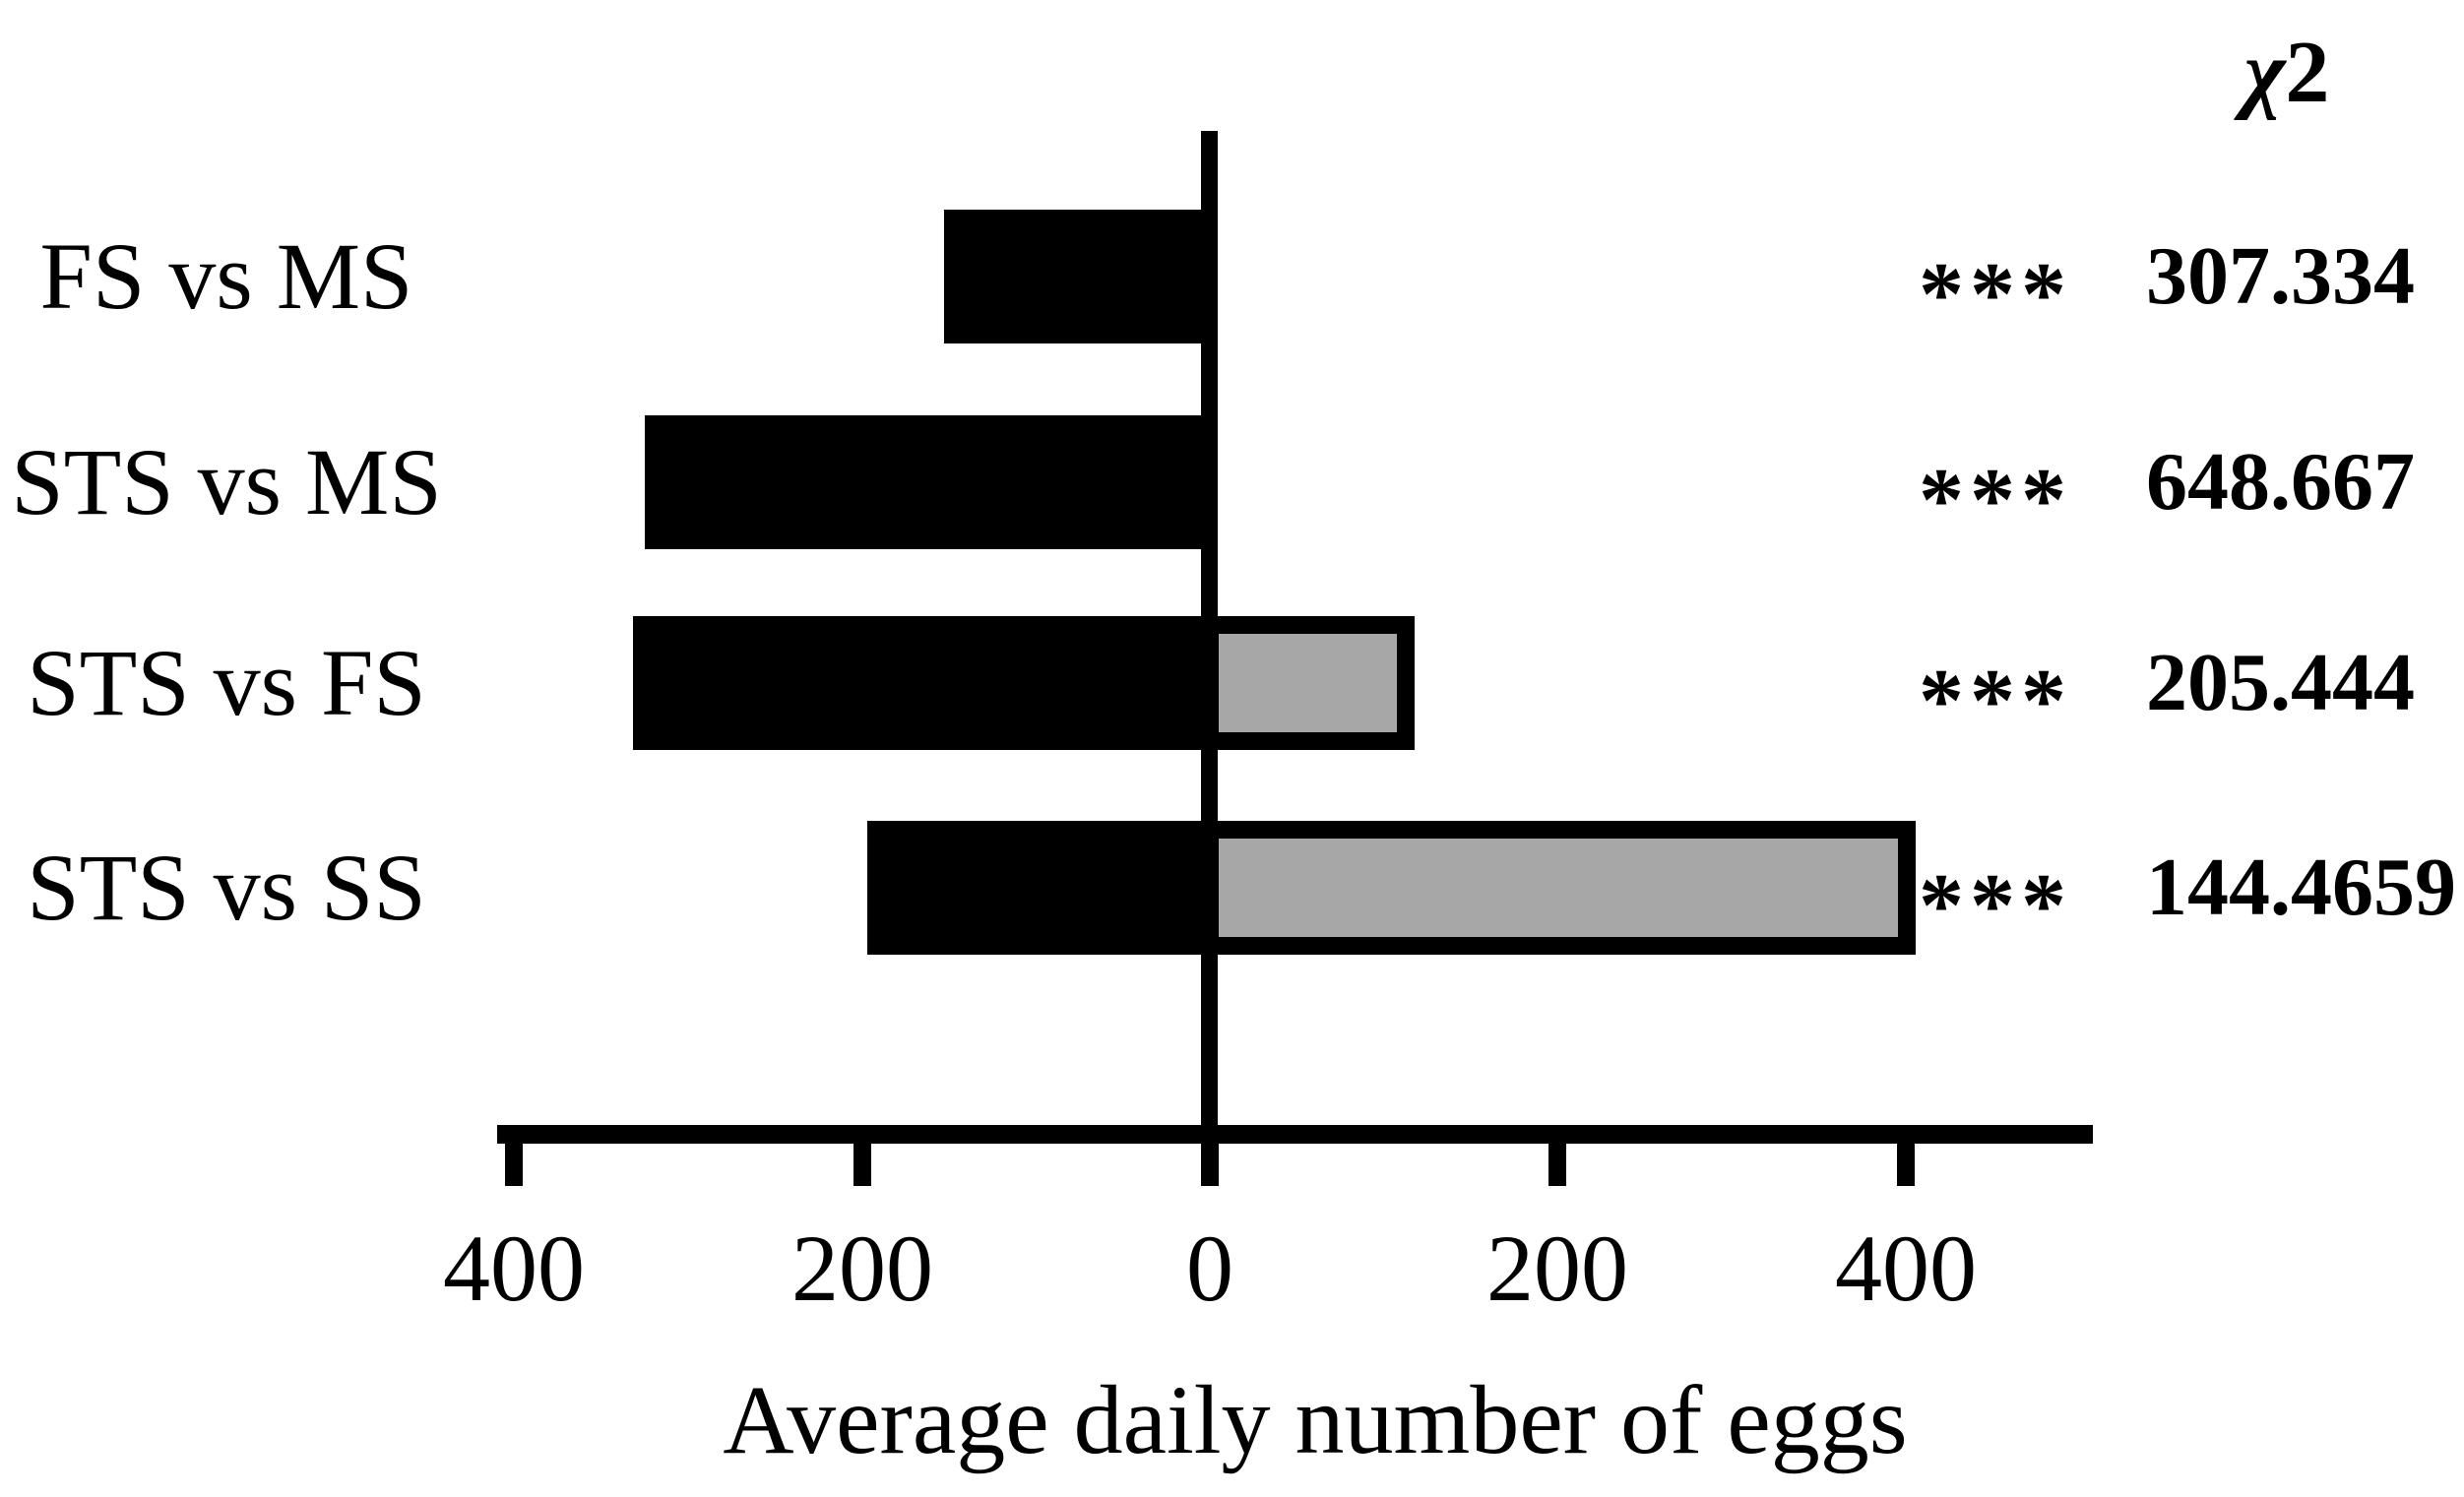 The height and width of the screenshot is (1497, 2464). Describe the element at coordinates (226, 481) in the screenshot. I see `category-label-sts-vs-ms: STS vs MS` at that location.